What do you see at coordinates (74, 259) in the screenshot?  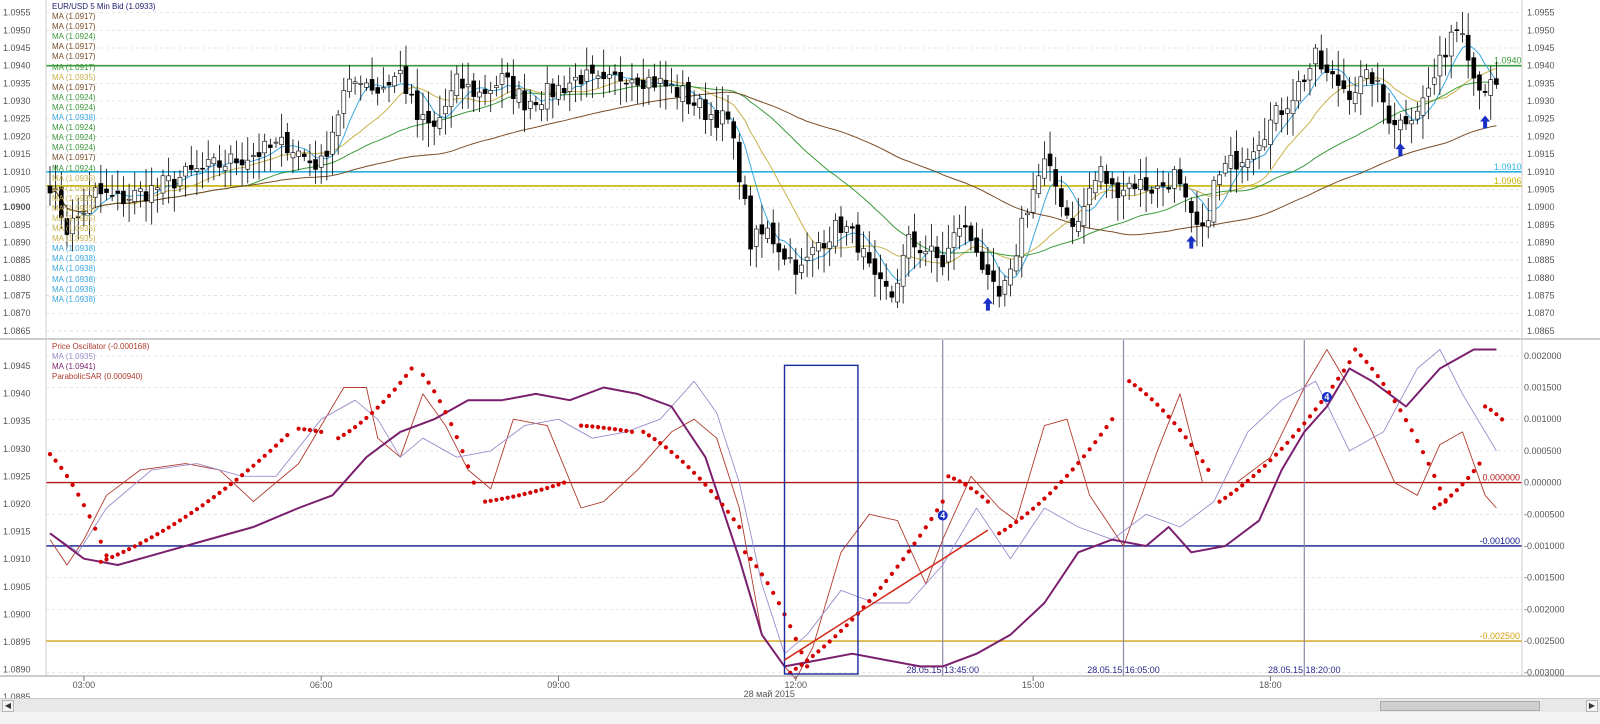 I see `legend-entry: MA (1.0938)` at bounding box center [74, 259].